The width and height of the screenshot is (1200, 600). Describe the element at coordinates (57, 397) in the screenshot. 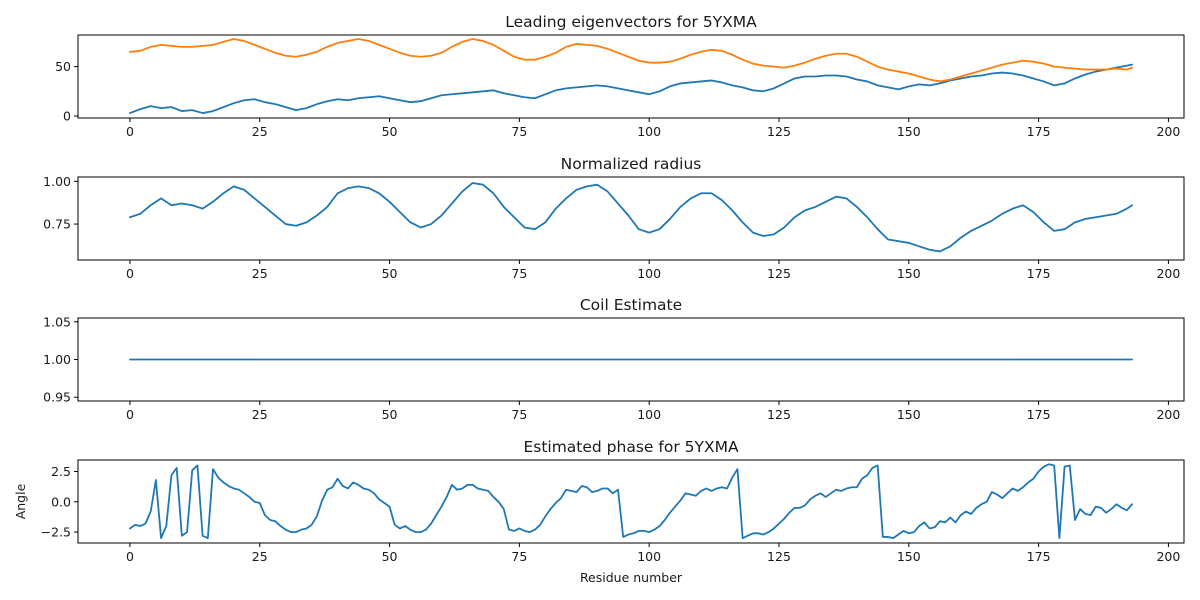

I see `y-tick-label: 0.95` at that location.